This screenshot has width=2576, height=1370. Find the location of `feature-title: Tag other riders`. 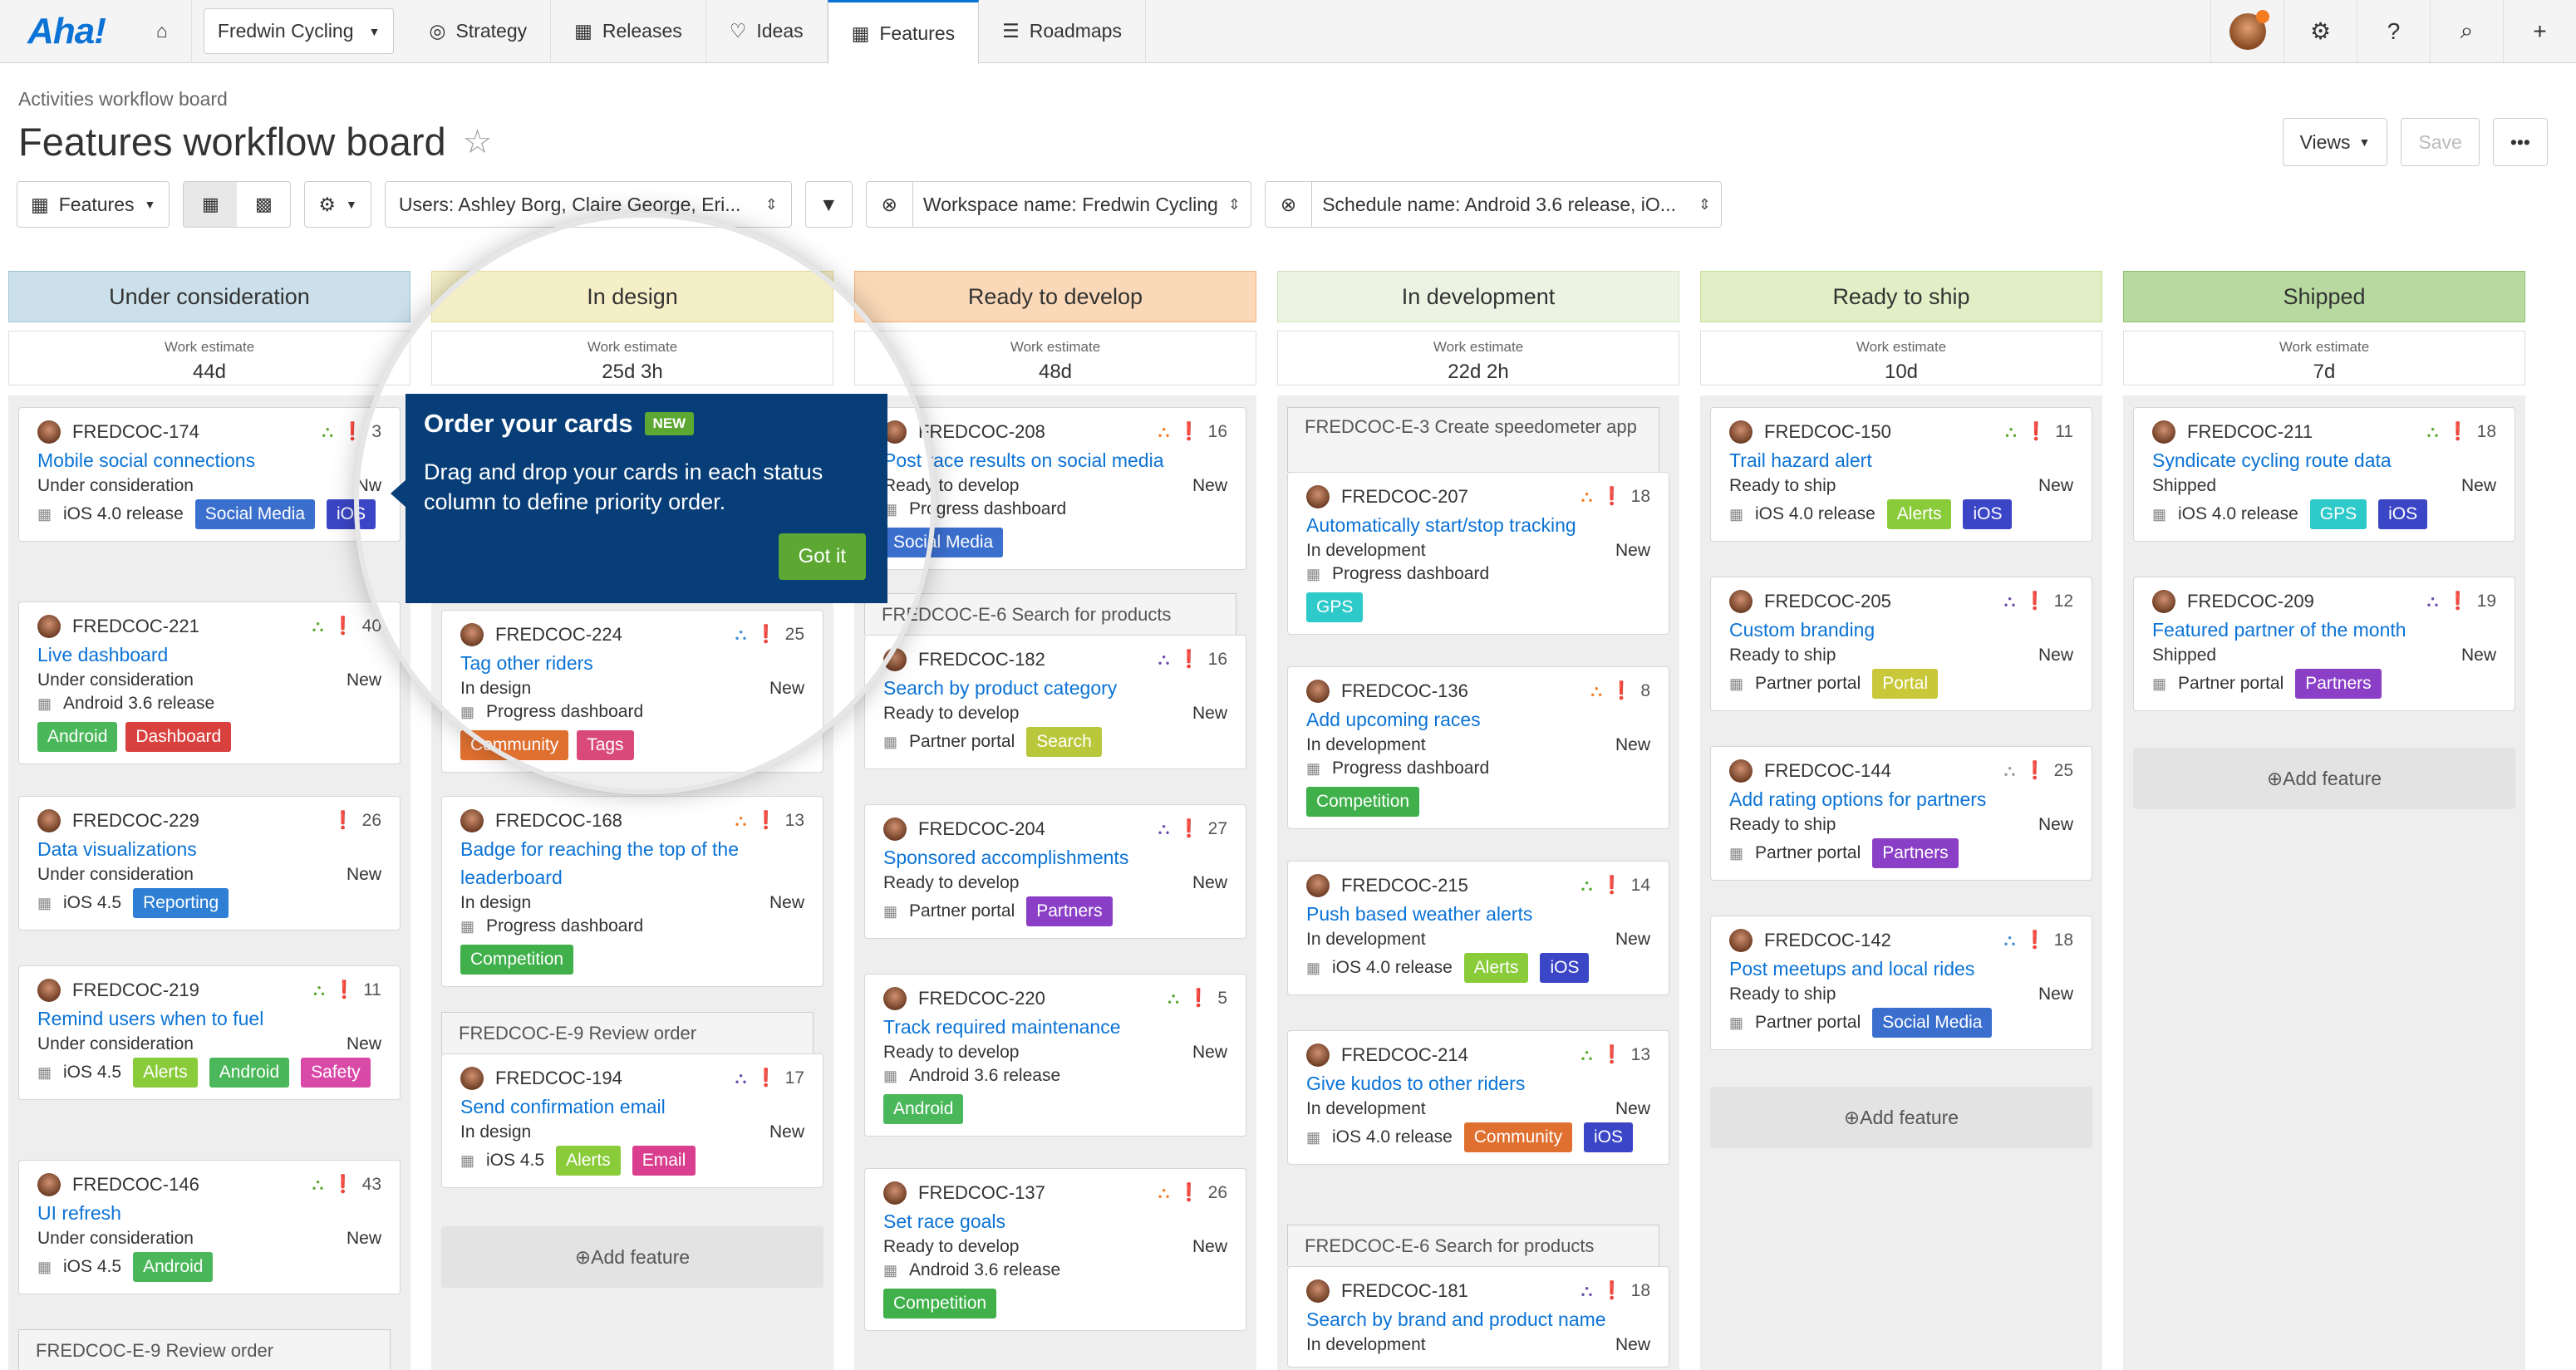

feature-title: Tag other riders is located at coordinates (526, 663).